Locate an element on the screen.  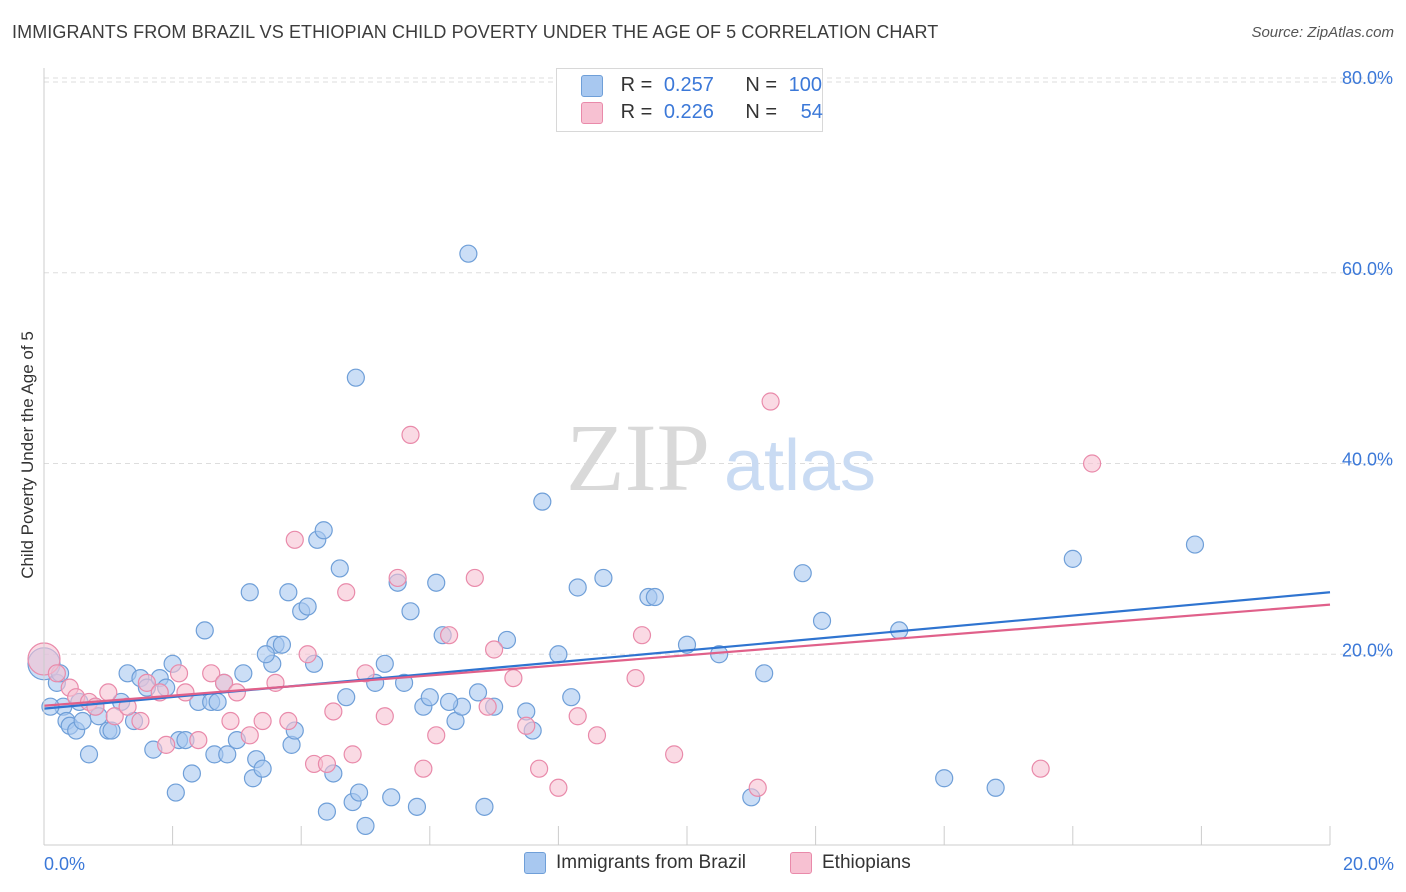
watermark-atlas: atlas is located at coordinates (800, 466).